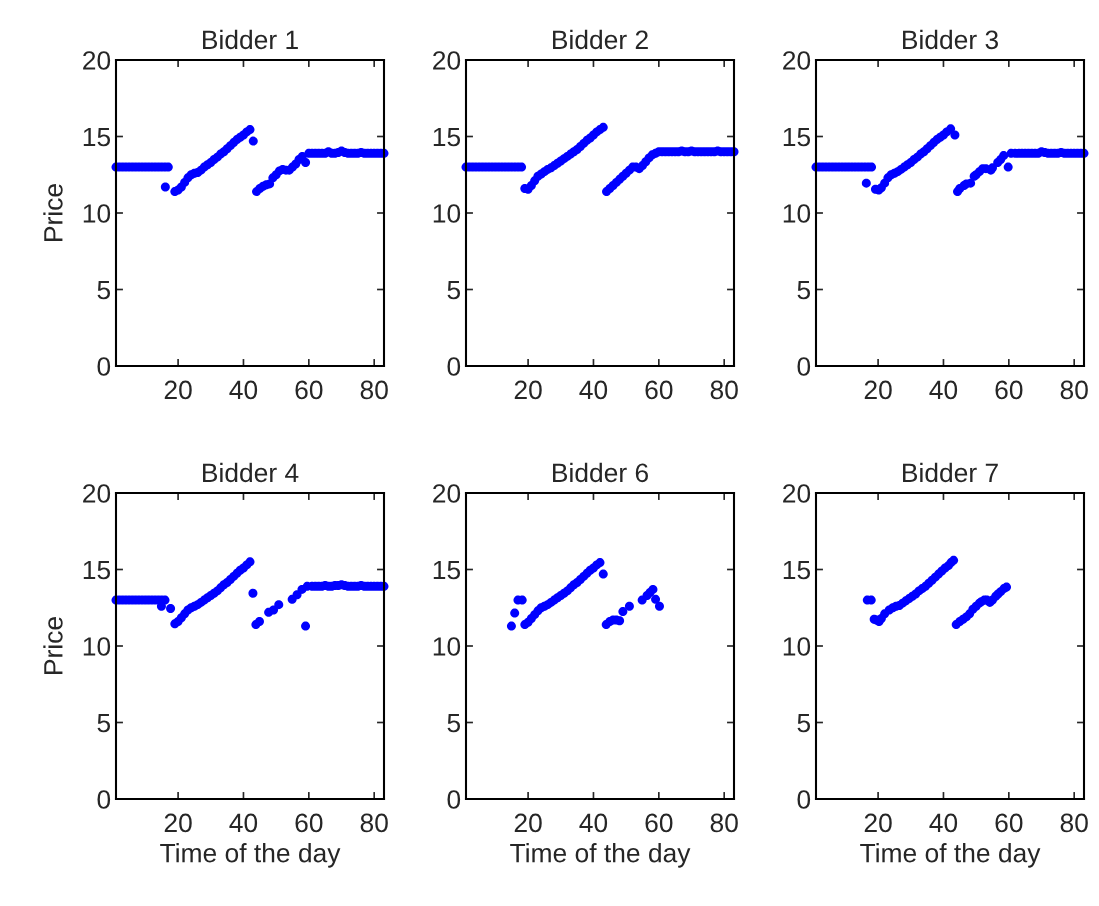 This screenshot has height=906, width=1099. I want to click on chart-title: Bidder 4, so click(251, 472).